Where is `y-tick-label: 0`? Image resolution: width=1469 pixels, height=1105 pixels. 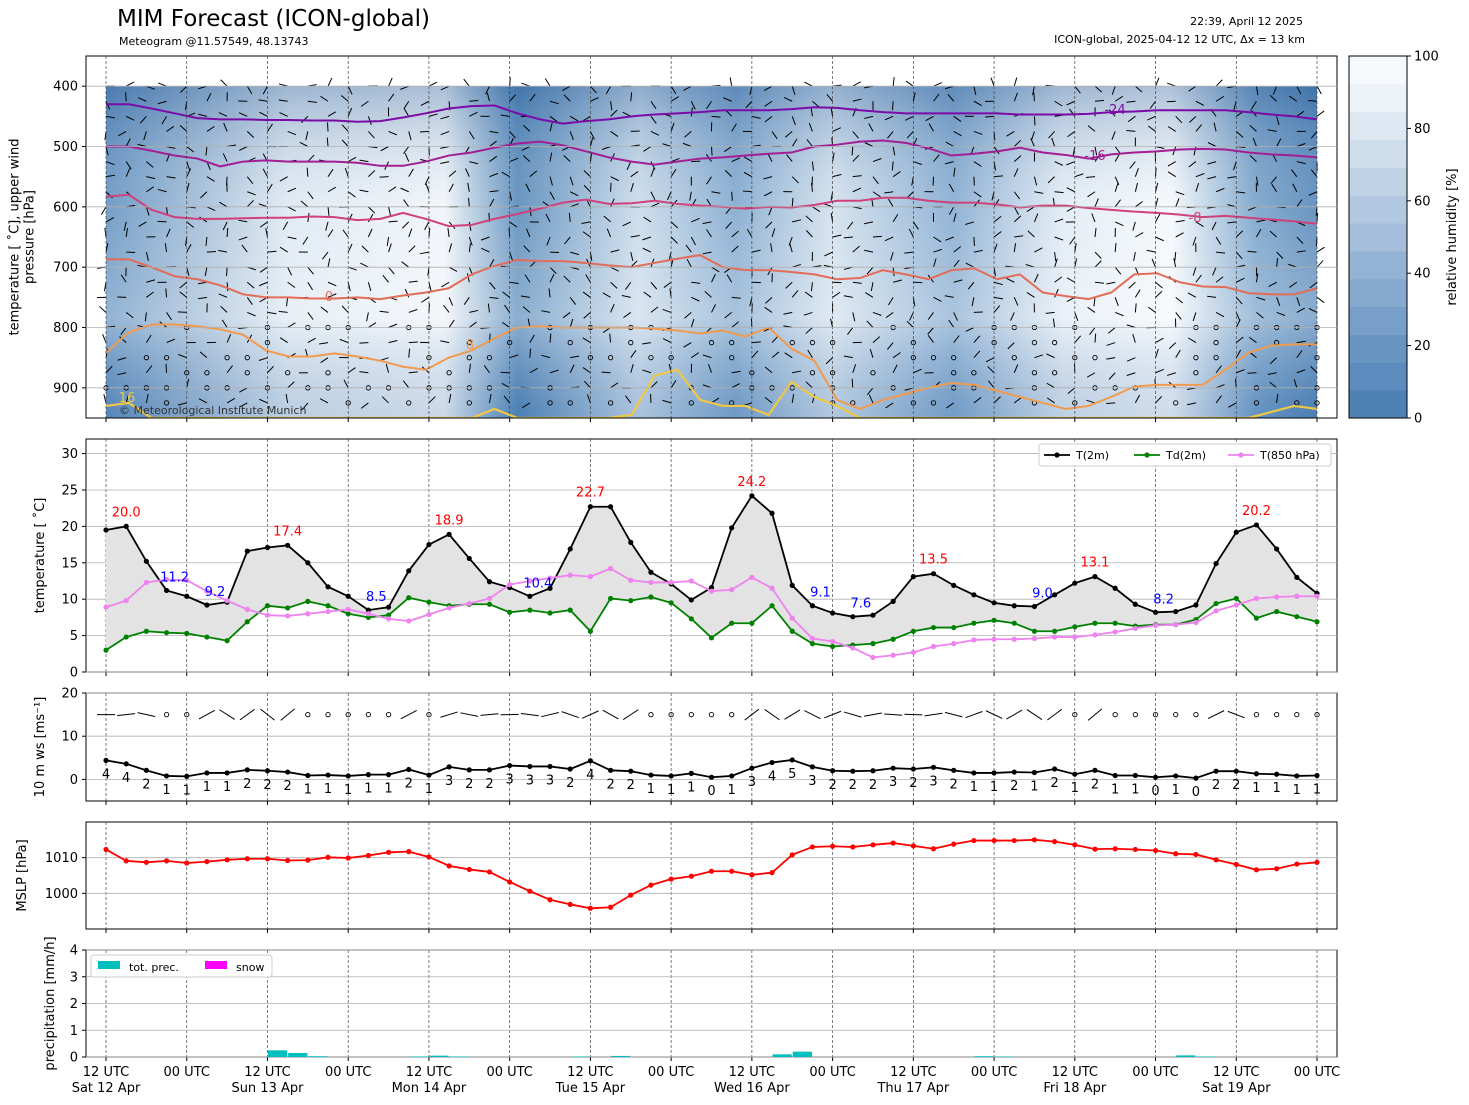
y-tick-label: 0 is located at coordinates (74, 780).